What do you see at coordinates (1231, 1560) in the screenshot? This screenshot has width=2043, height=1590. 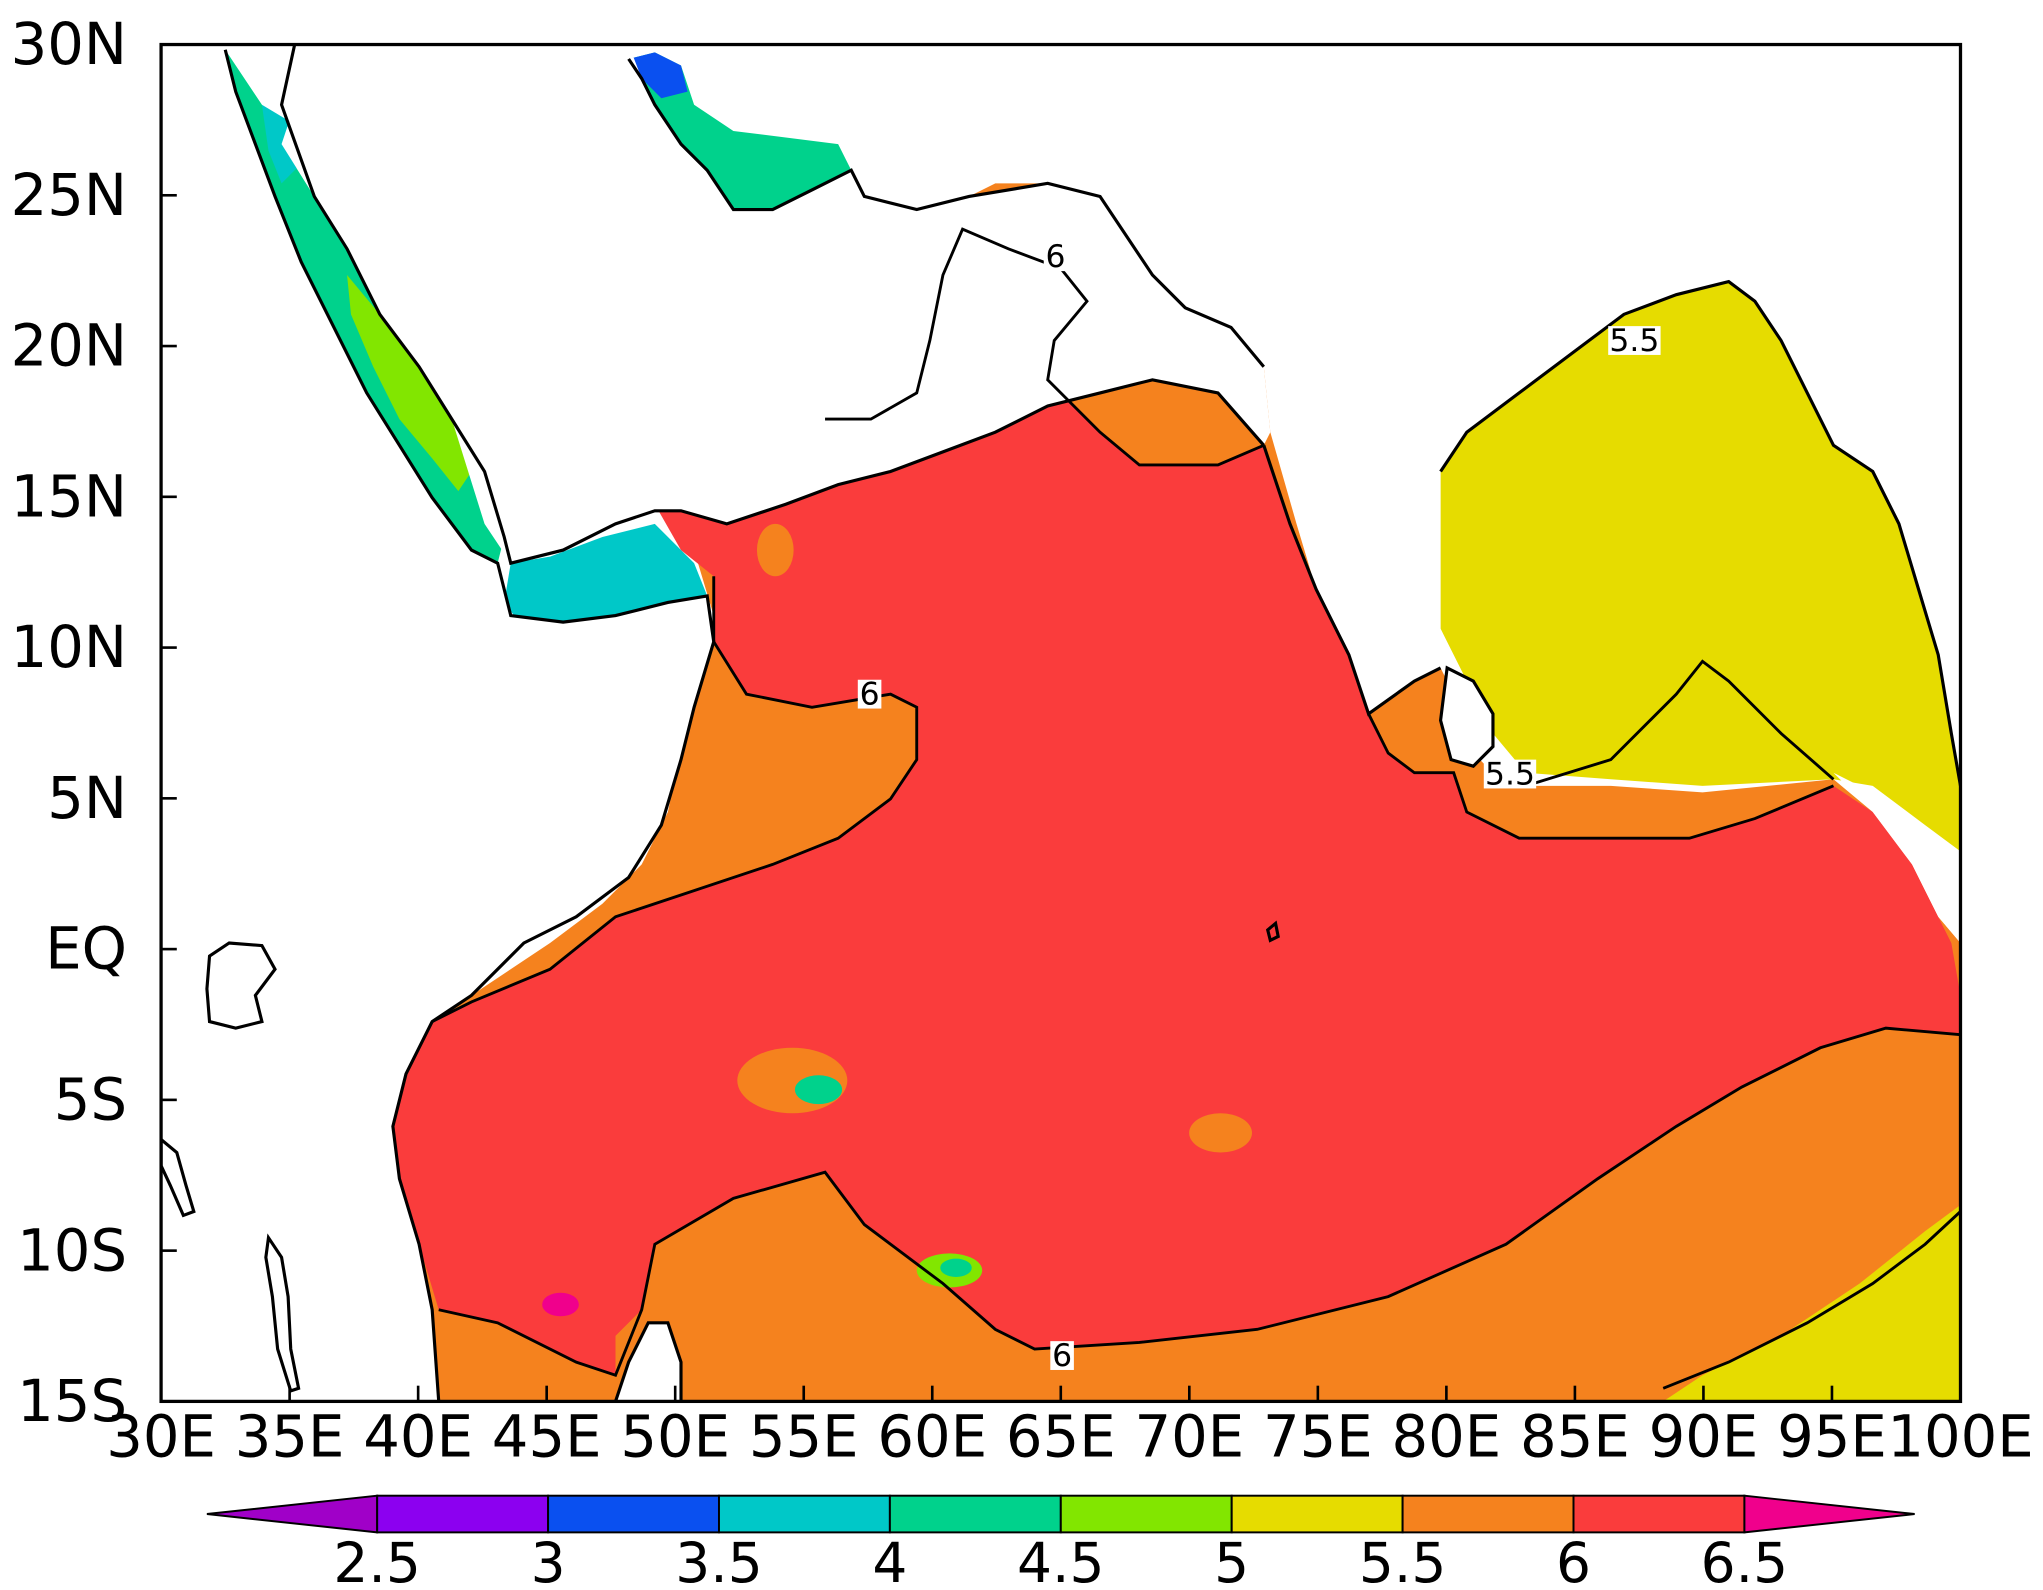 I see `colorbar-label: 5` at bounding box center [1231, 1560].